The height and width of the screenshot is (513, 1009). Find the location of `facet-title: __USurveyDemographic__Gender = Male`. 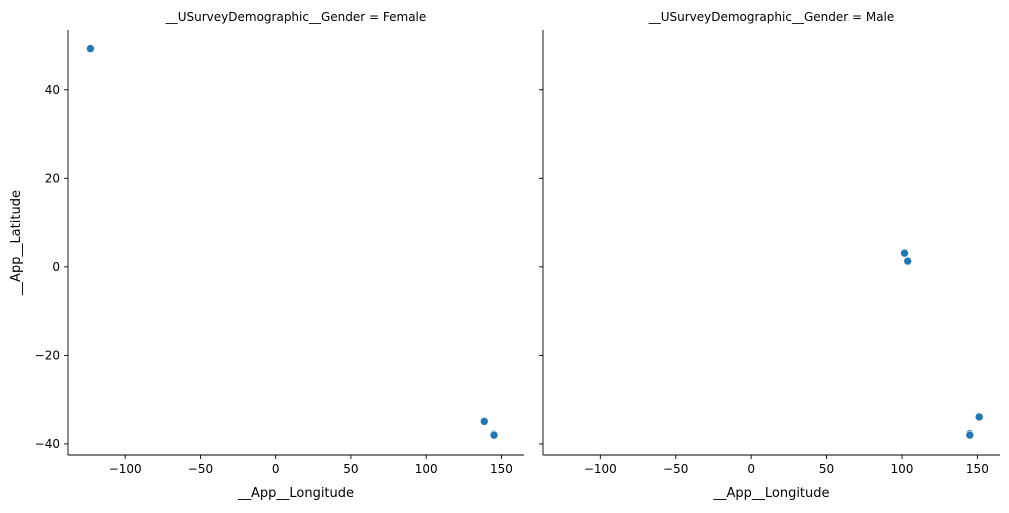

facet-title: __USurveyDemographic__Gender = Male is located at coordinates (771, 17).